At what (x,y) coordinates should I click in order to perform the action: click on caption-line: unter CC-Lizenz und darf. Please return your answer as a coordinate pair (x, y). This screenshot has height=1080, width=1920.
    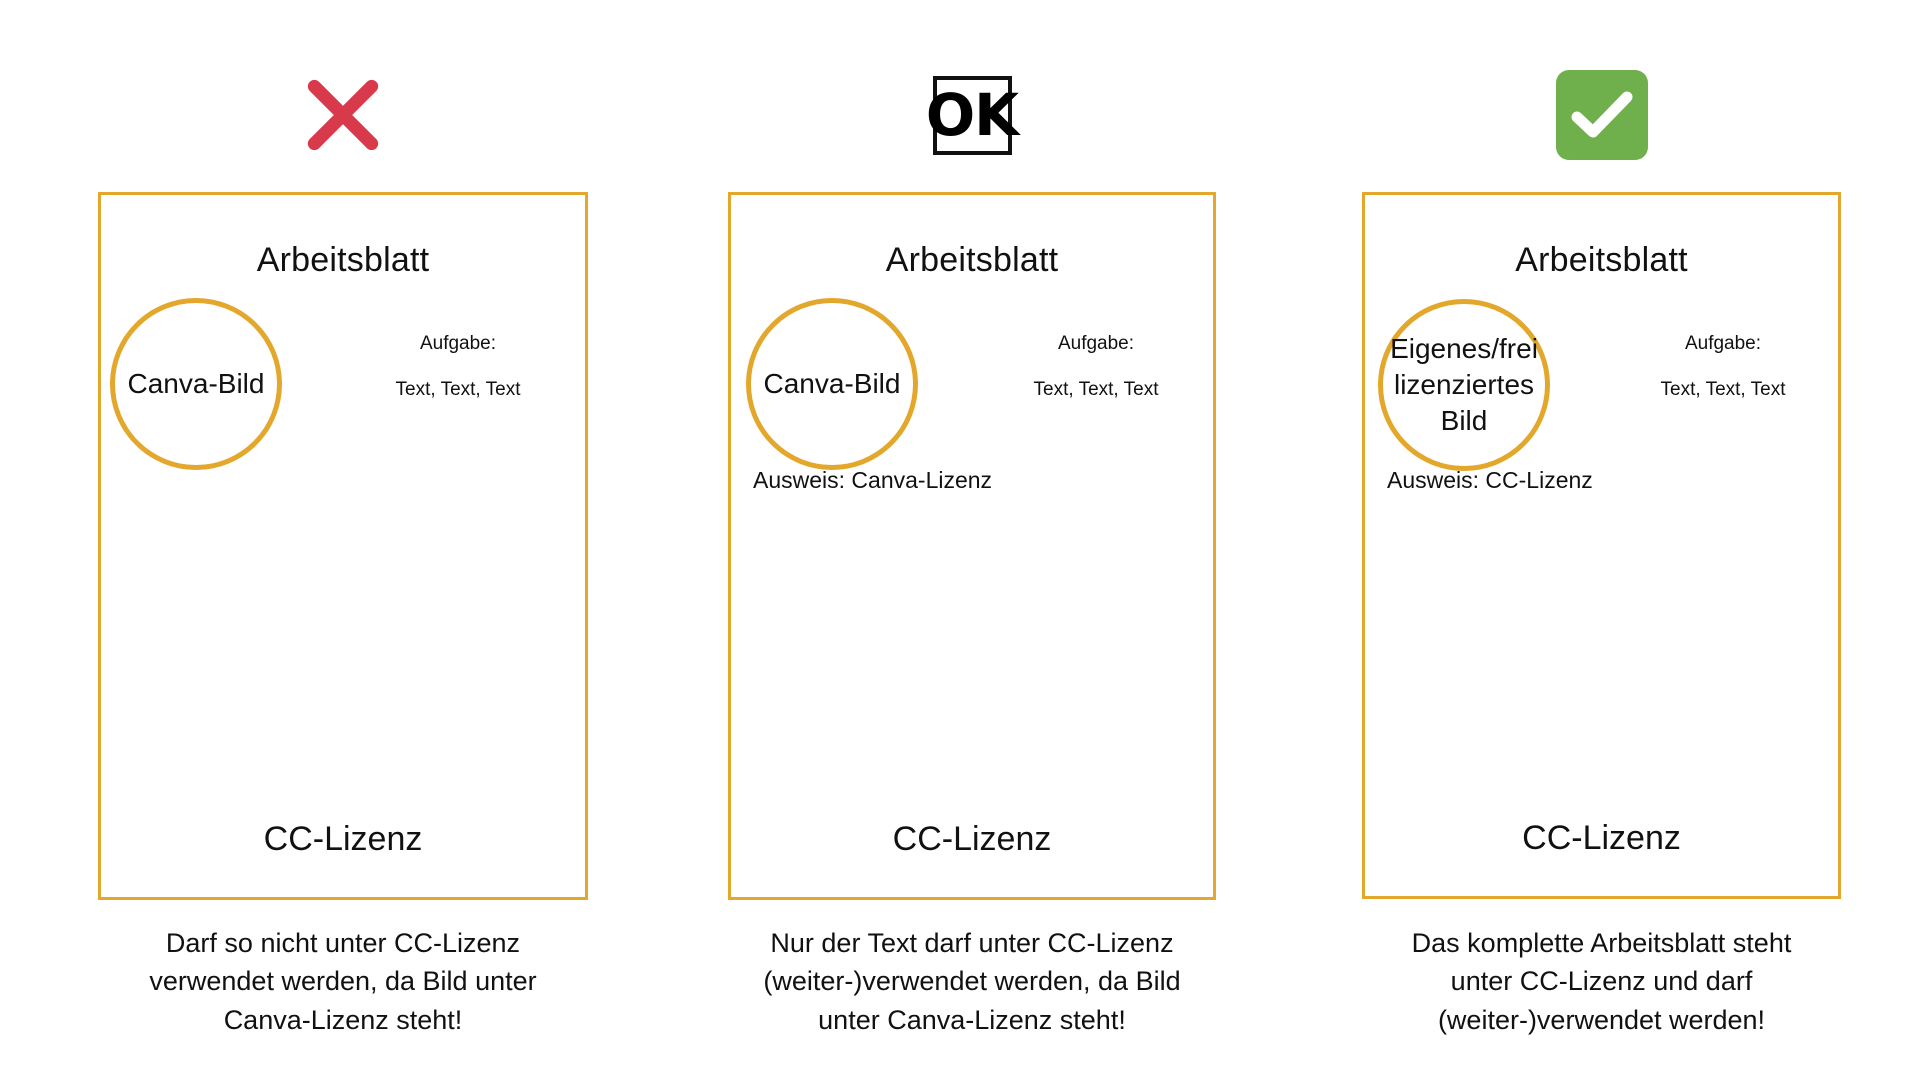
    Looking at the image, I should click on (1601, 981).